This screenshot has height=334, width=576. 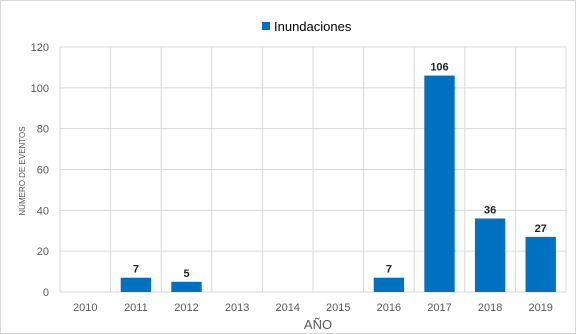 I want to click on data-label-2018: 36, so click(x=490, y=211).